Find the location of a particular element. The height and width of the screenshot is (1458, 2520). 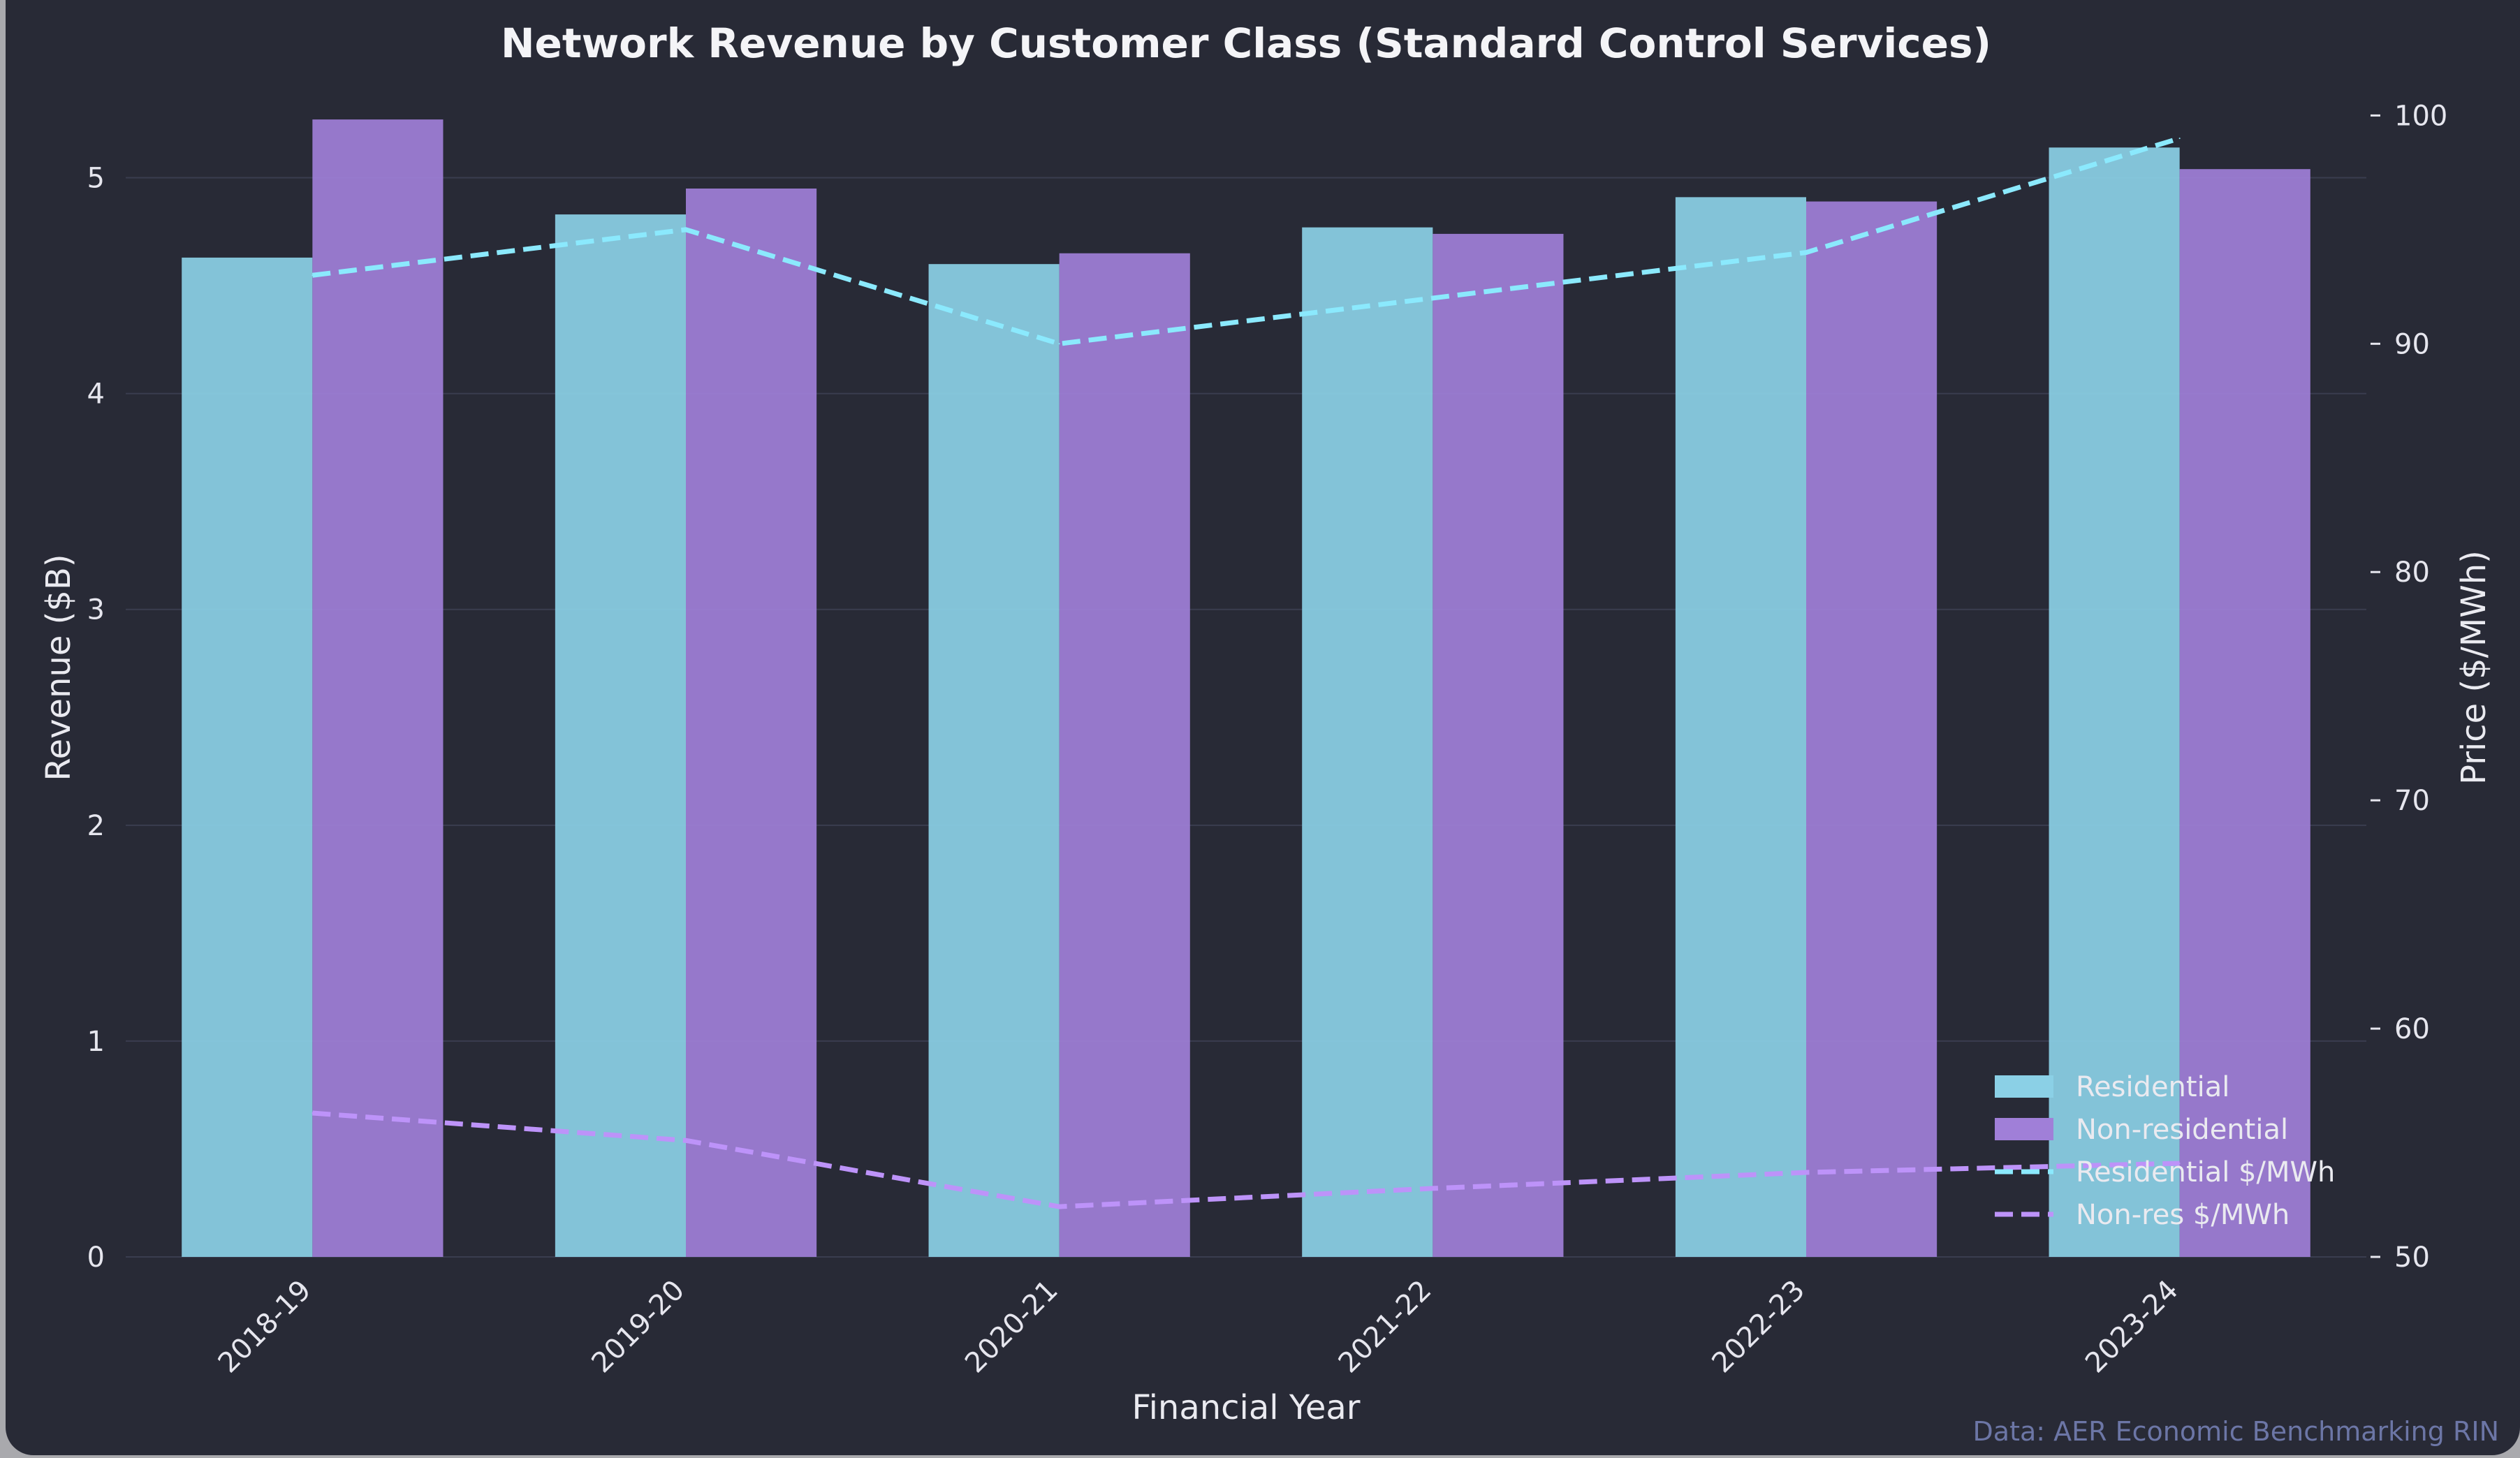

x-tick-label: 2019-20 is located at coordinates (638, 1327).